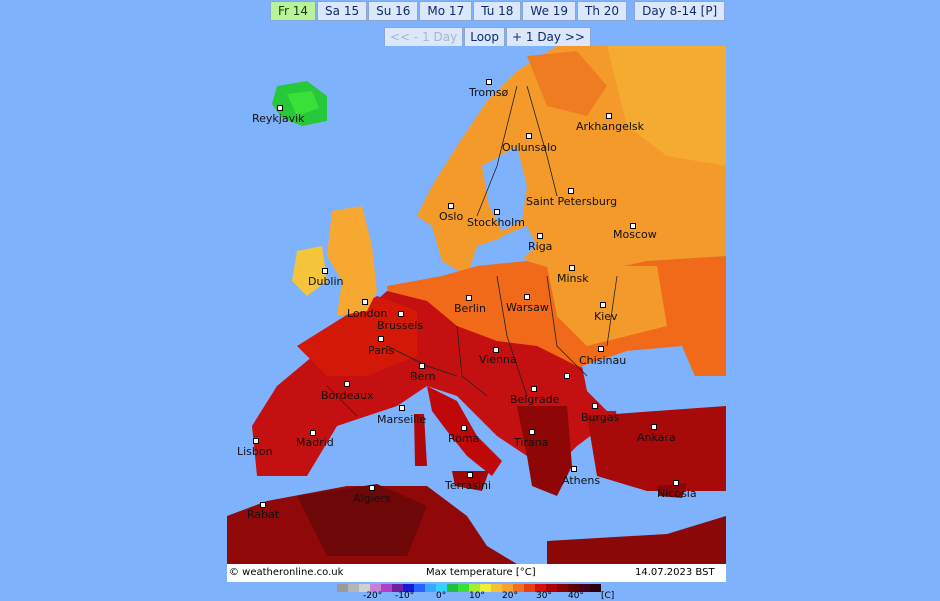 This screenshot has width=940, height=601. Describe the element at coordinates (489, 92) in the screenshot. I see `city-label: Tromsø` at that location.